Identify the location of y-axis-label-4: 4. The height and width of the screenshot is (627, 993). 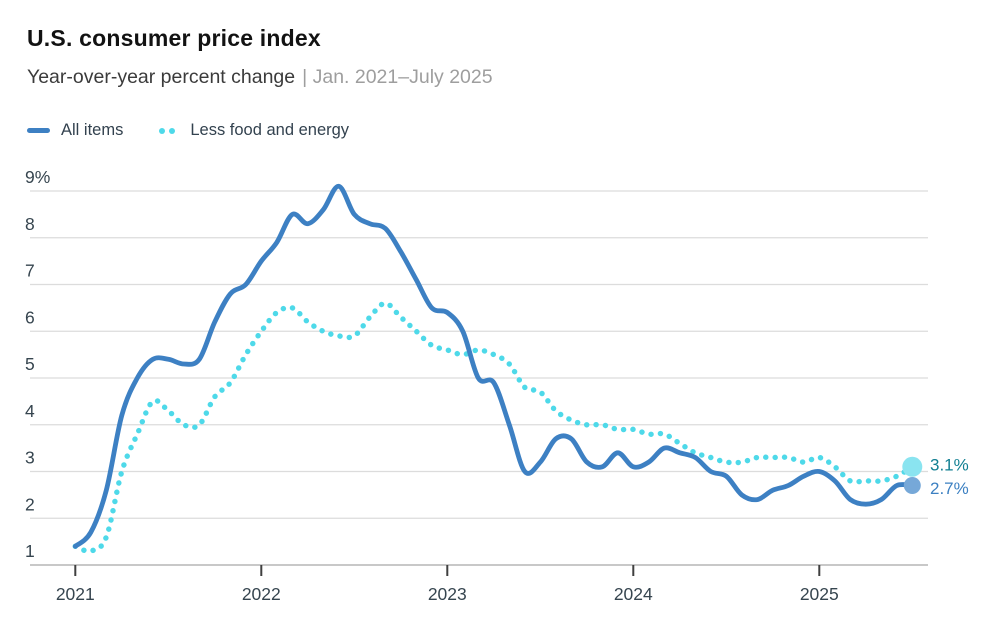
(30, 411).